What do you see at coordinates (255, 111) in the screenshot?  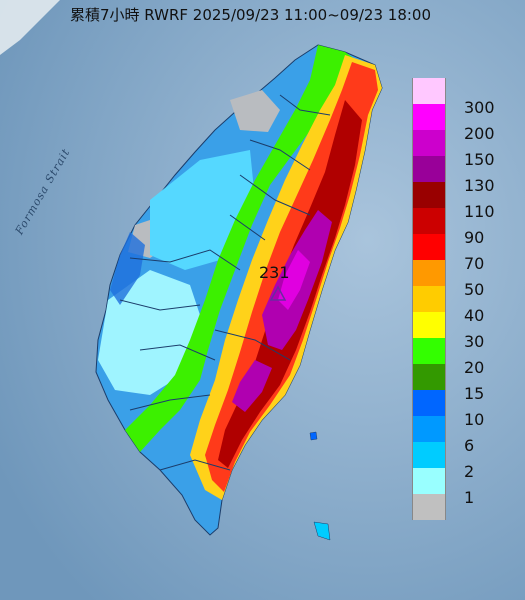 I see `rain-zone-nodata-north` at bounding box center [255, 111].